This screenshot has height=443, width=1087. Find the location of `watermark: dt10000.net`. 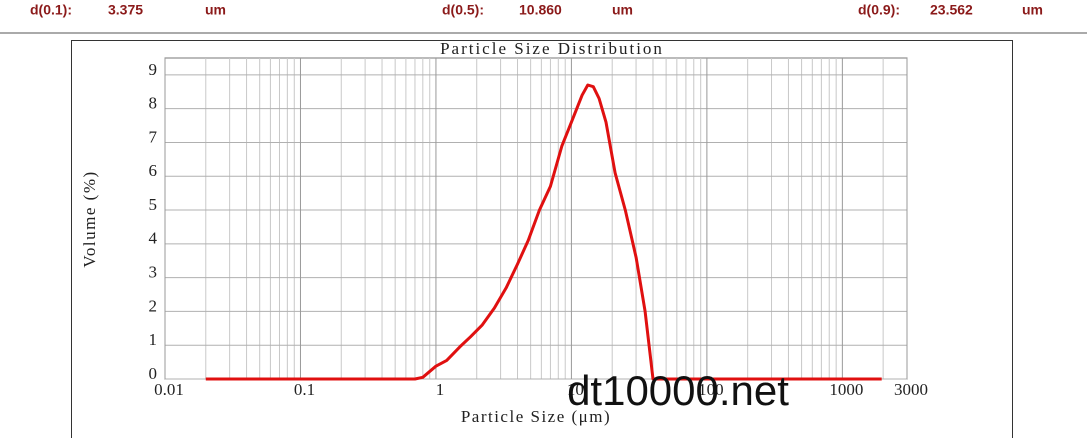

watermark: dt10000.net is located at coordinates (678, 390).